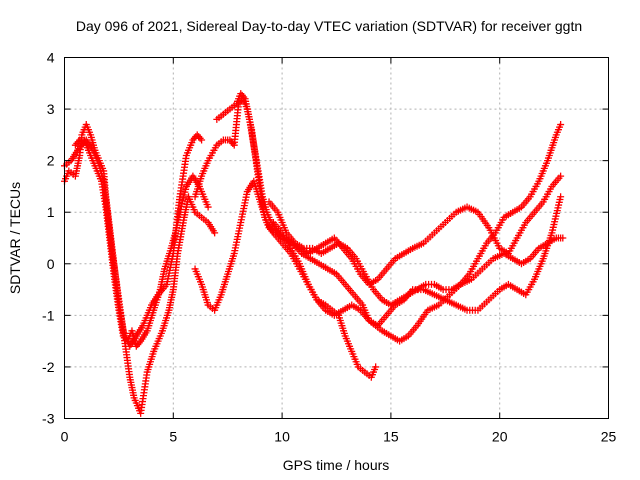  Describe the element at coordinates (500, 437) in the screenshot. I see `x-tick-label: 20` at that location.